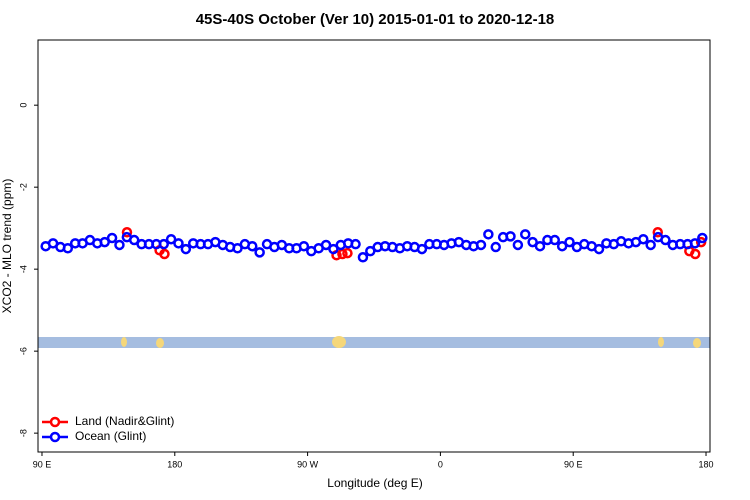  What do you see at coordinates (23, 351) in the screenshot?
I see `y-tick-label: -6` at bounding box center [23, 351].